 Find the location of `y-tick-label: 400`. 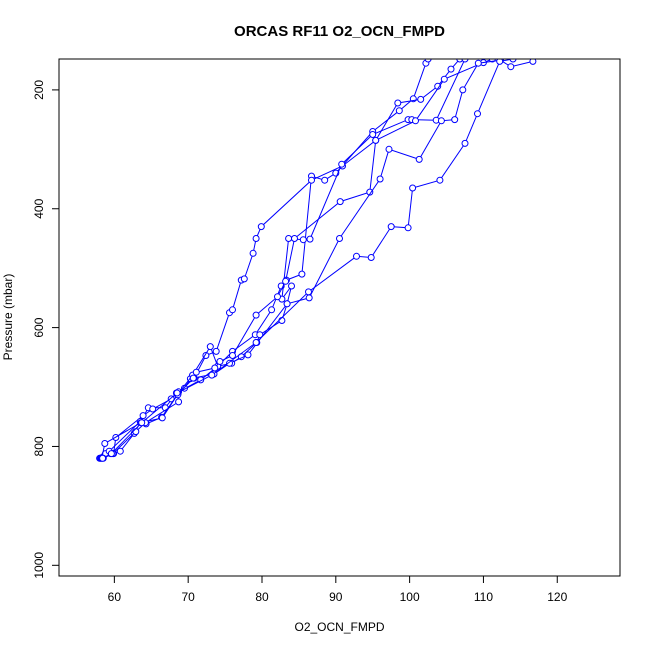

y-tick-label: 400 is located at coordinates (39, 208).